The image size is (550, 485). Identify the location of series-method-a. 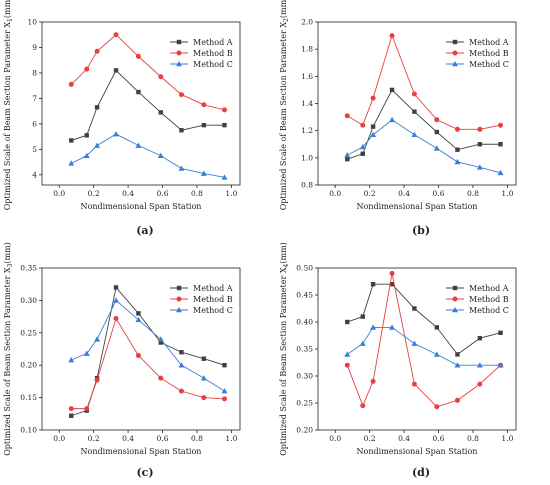
(424, 319).